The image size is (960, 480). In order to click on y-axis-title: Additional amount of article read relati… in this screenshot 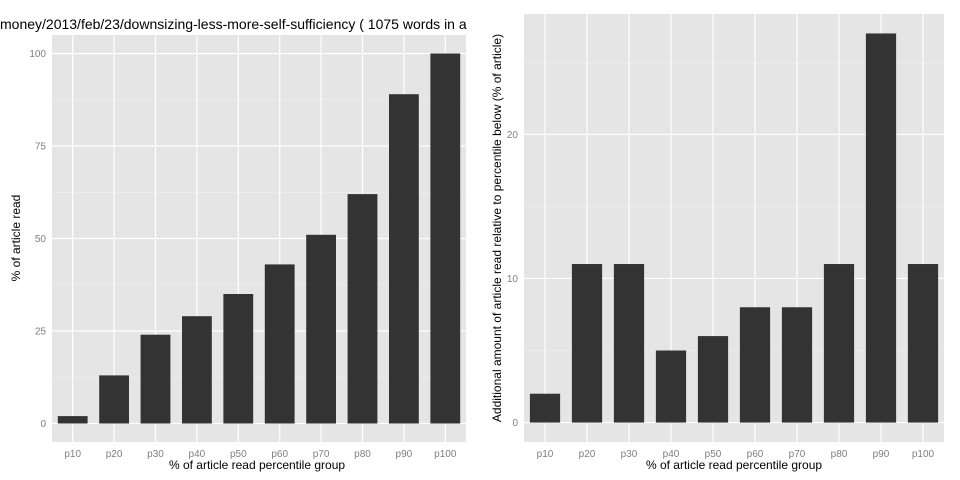, I will do `click(497, 228)`.